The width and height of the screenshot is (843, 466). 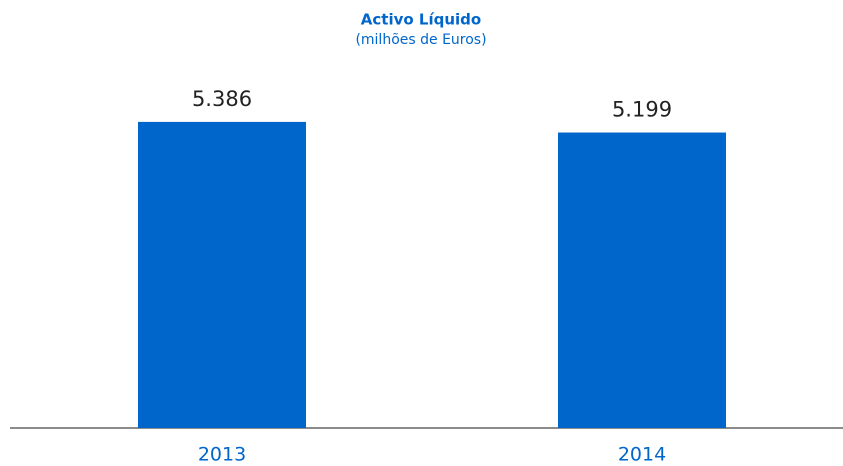 What do you see at coordinates (222, 455) in the screenshot?
I see `x-tick-label: 2013` at bounding box center [222, 455].